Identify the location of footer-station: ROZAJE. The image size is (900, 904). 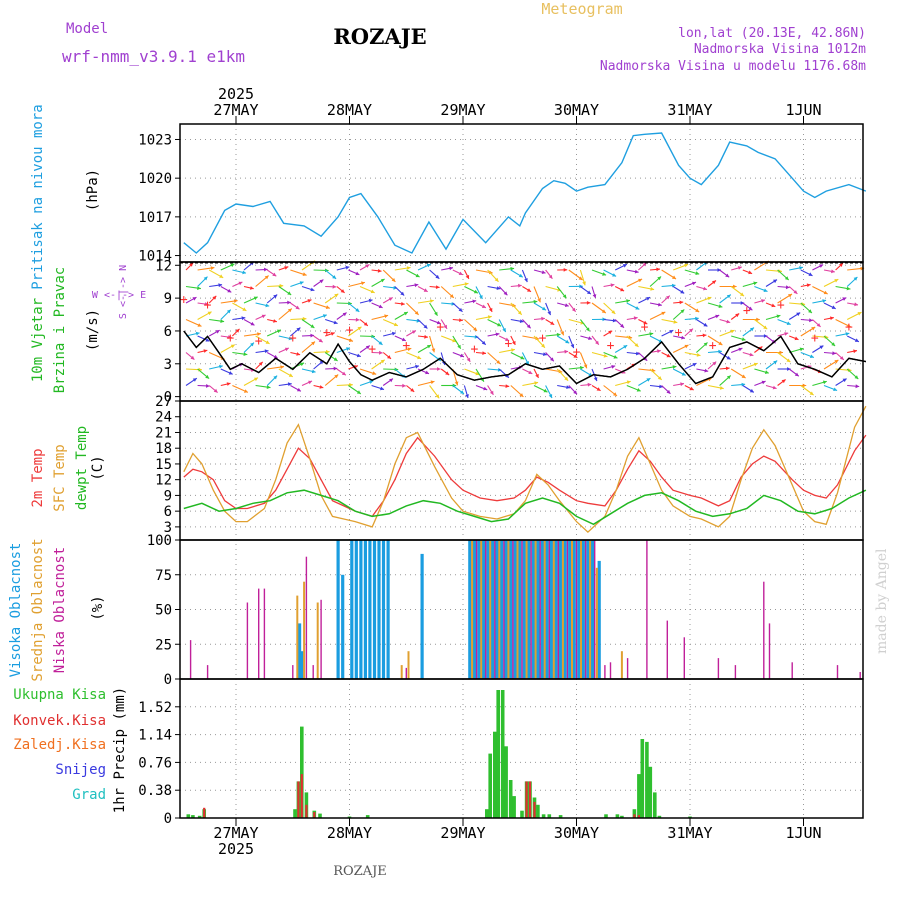
(360, 871).